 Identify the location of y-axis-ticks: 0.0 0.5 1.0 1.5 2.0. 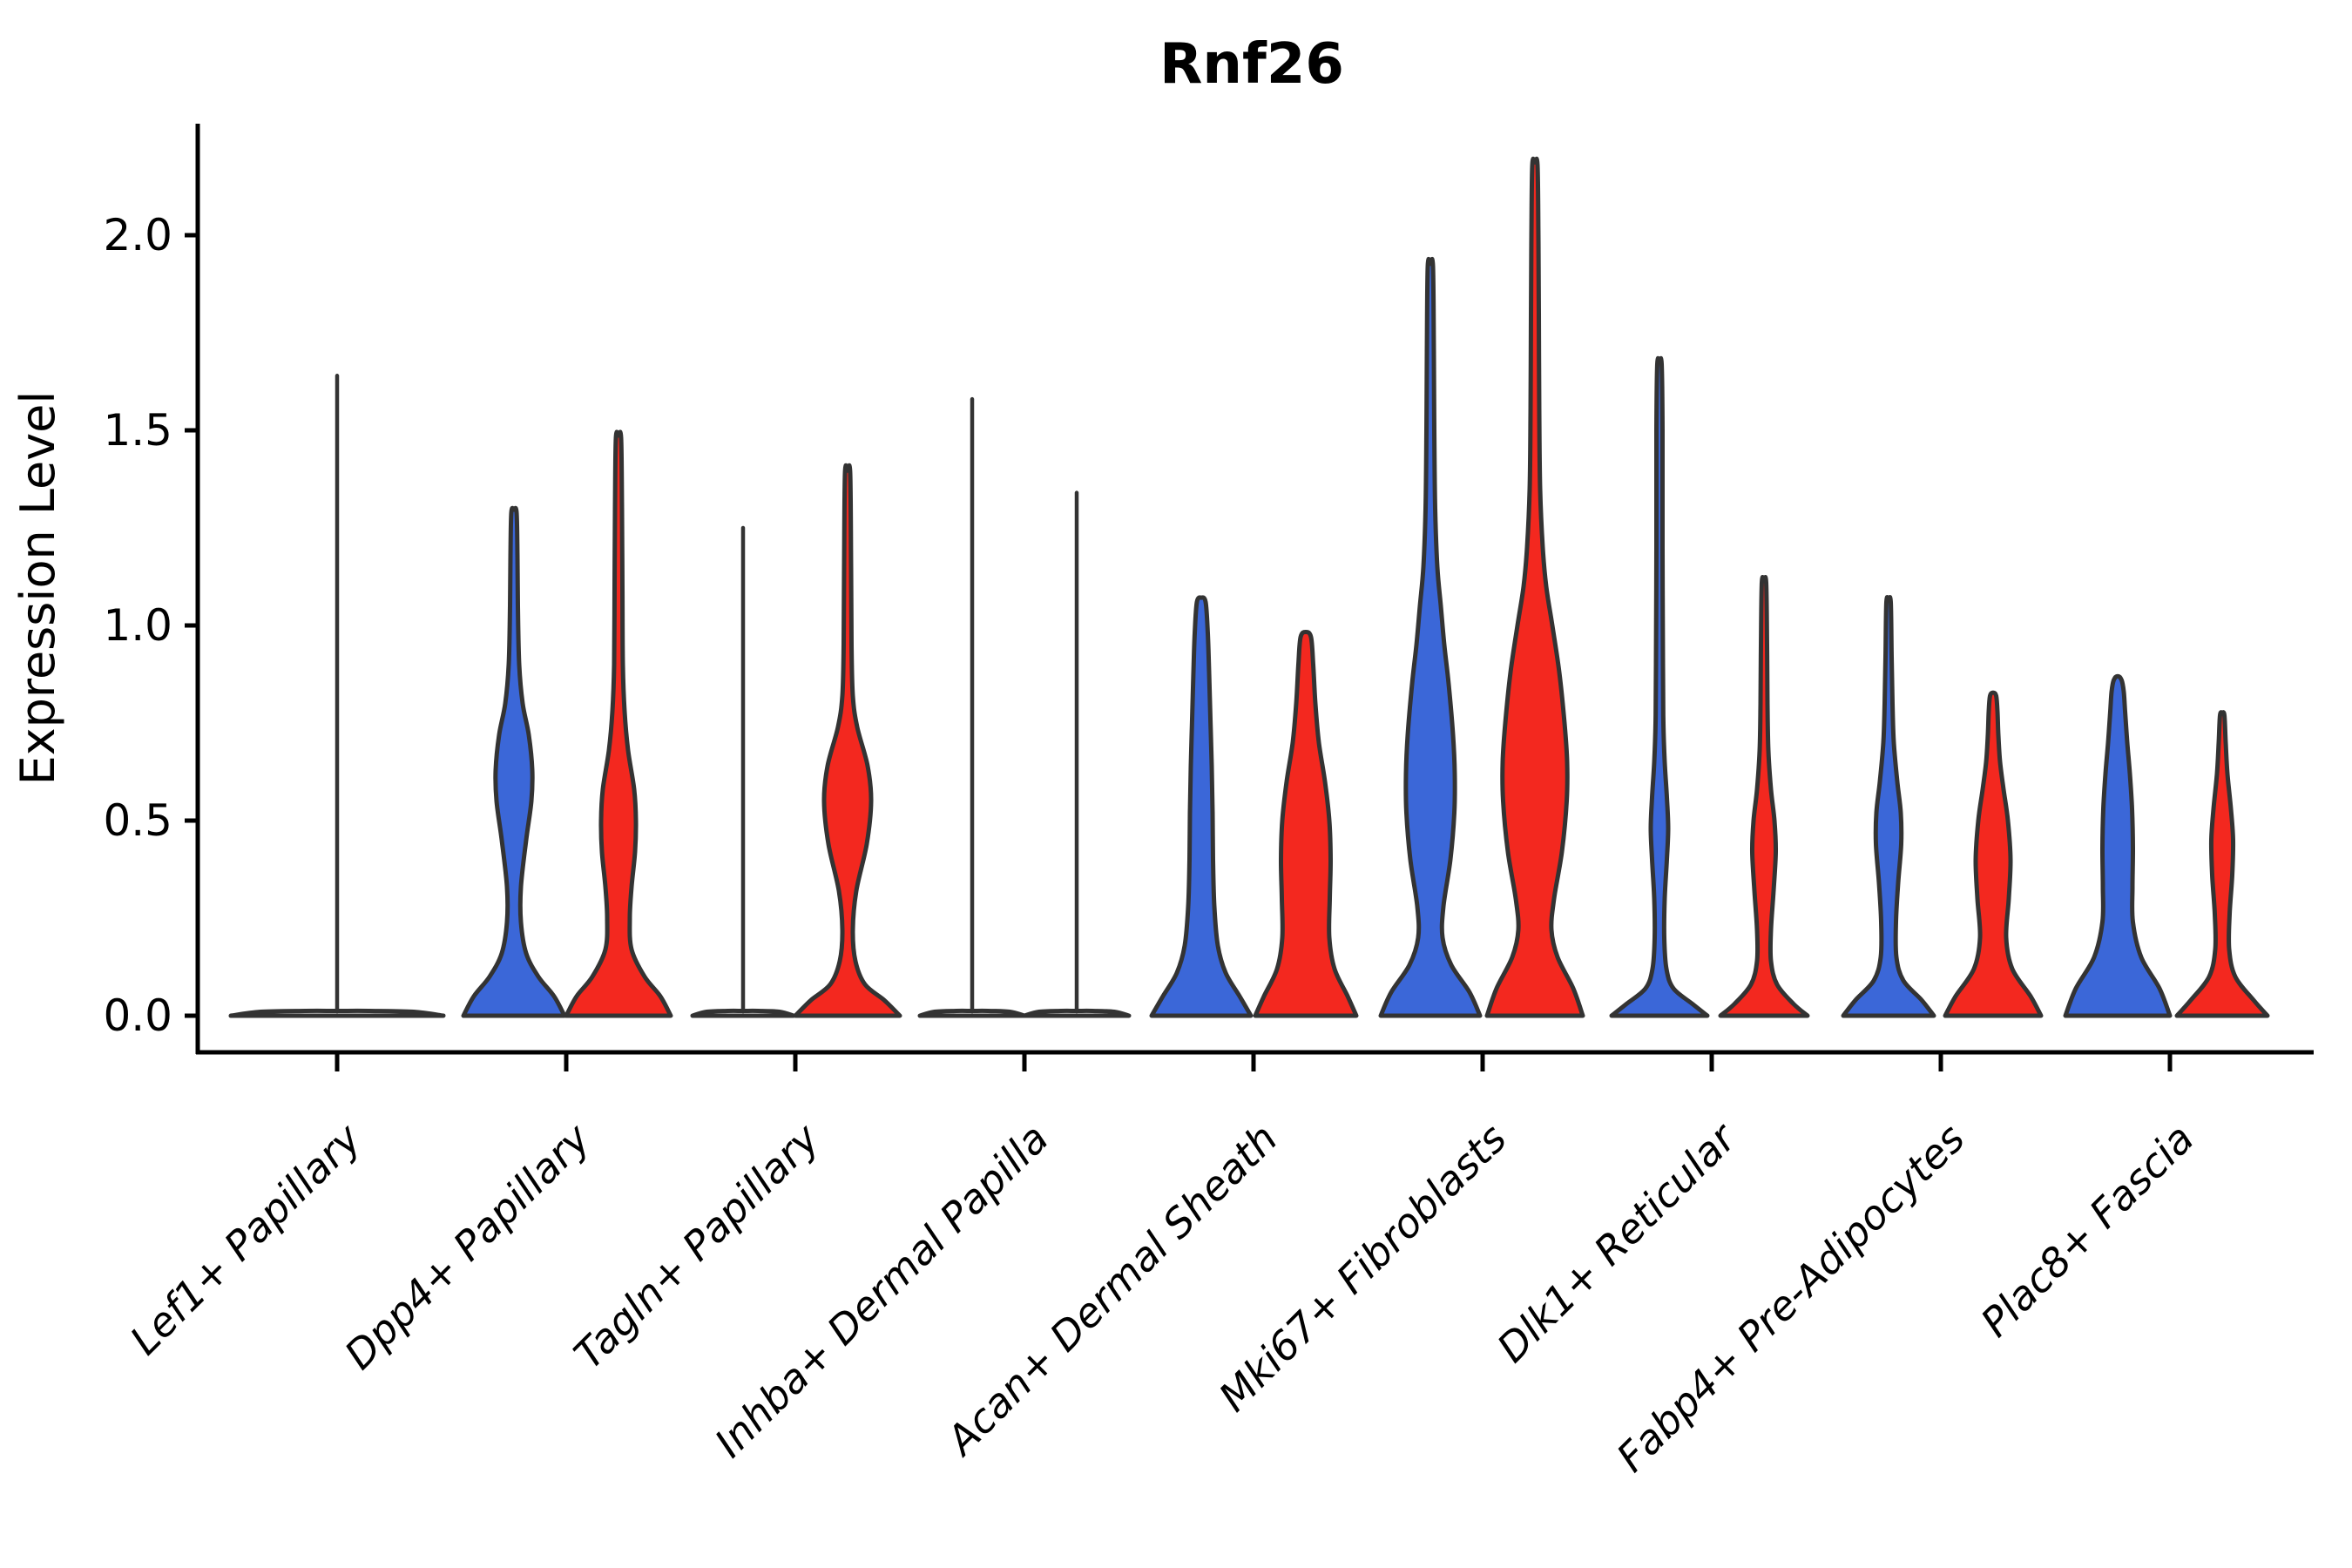
(150, 625).